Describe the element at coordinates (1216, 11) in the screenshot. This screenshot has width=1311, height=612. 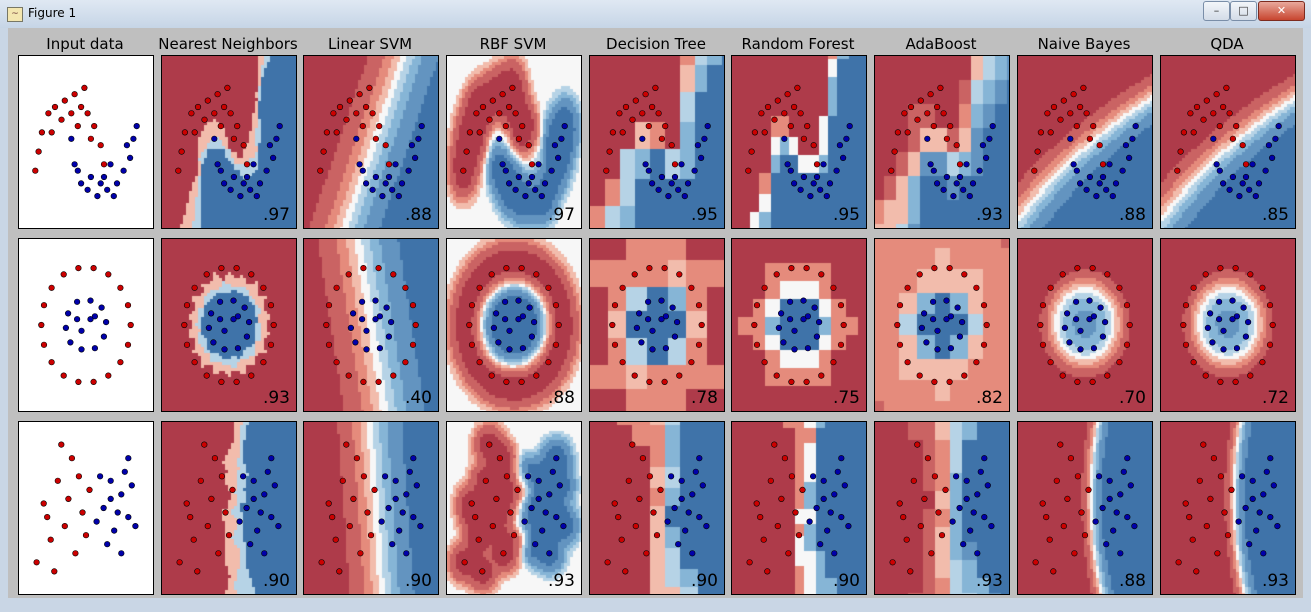
I see `minimize-button: –` at that location.